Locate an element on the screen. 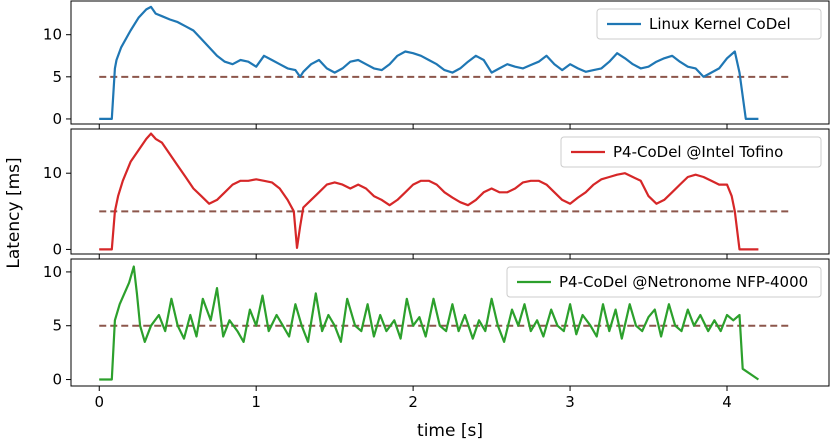 Image resolution: width=830 pixels, height=443 pixels. y-axis-label: Latency [ms] is located at coordinates (14, 212).